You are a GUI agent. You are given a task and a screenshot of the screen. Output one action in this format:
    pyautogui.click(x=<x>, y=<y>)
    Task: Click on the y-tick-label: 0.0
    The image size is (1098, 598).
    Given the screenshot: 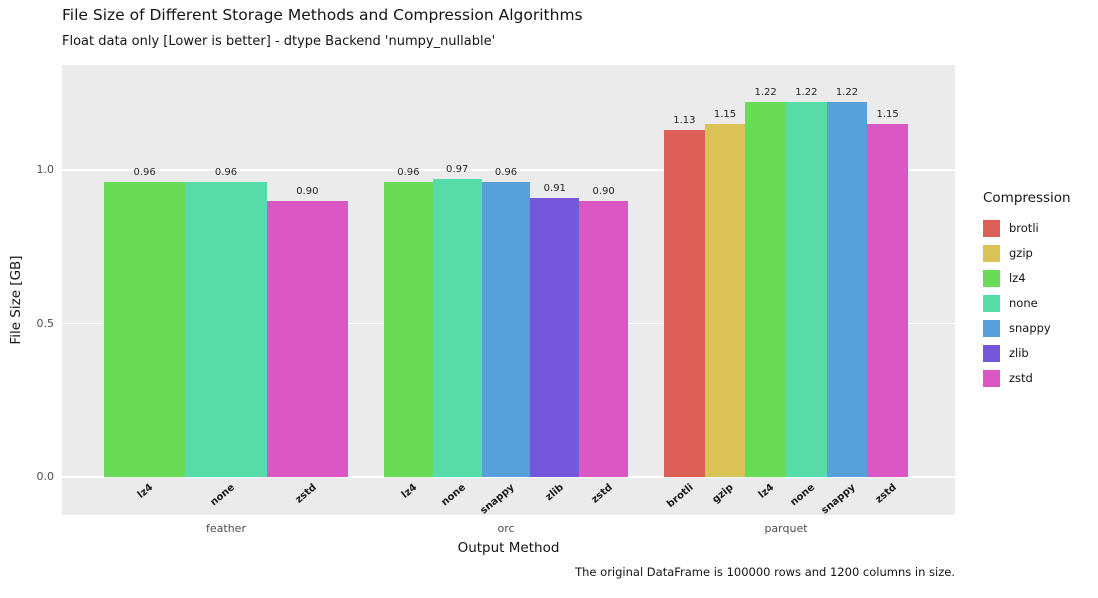 What is the action you would take?
    pyautogui.click(x=45, y=476)
    